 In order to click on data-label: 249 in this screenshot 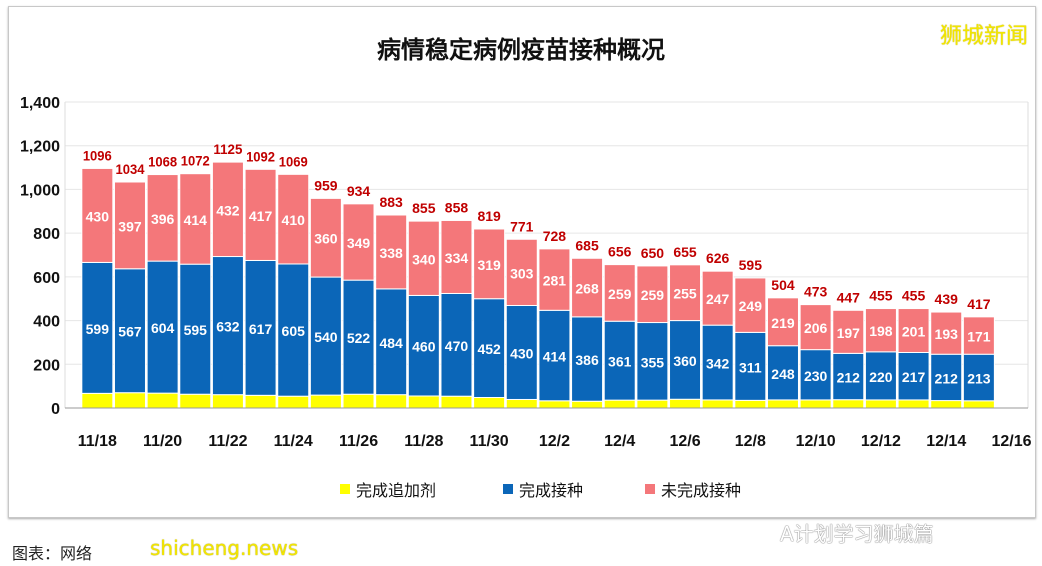, I will do `click(751, 306)`.